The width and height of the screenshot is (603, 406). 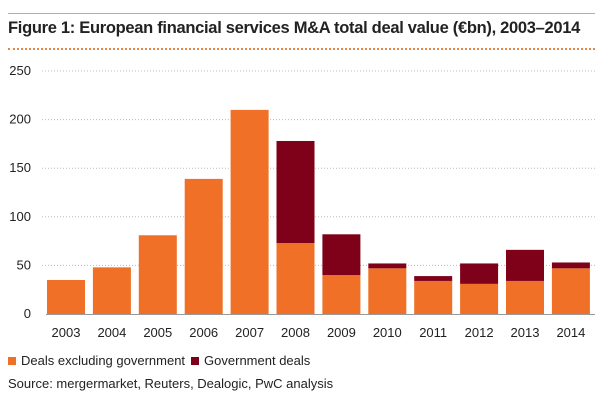 What do you see at coordinates (570, 265) in the screenshot?
I see `bar-2014-government-deals` at bounding box center [570, 265].